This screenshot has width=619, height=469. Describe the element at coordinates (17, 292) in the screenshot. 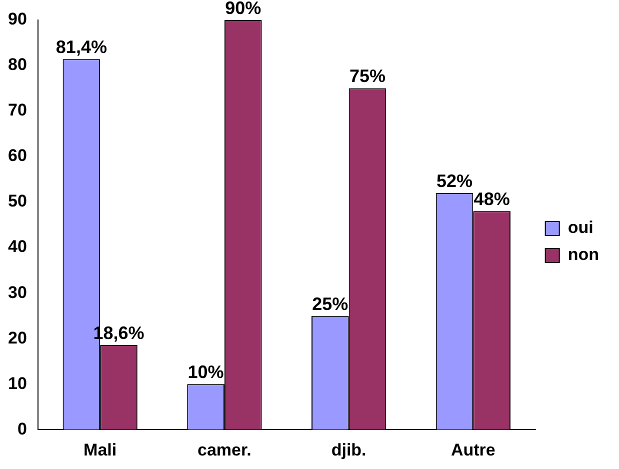

I see `y-tick-label: 30` at that location.